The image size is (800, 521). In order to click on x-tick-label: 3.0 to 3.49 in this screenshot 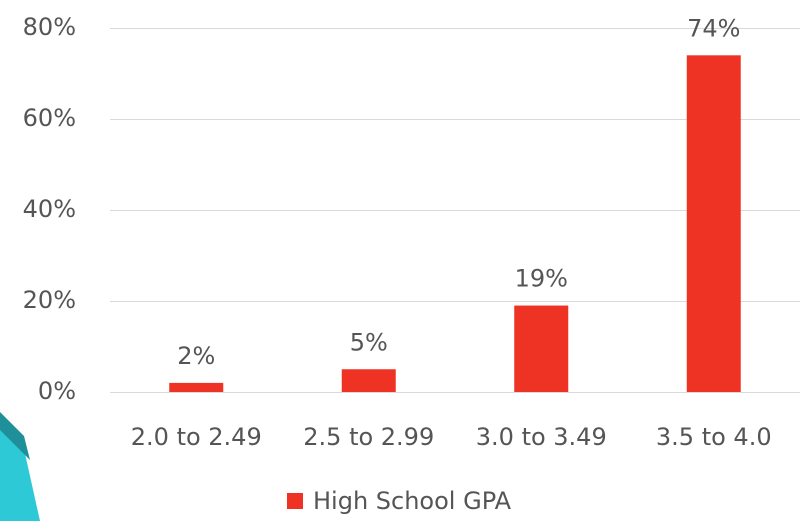, I will do `click(541, 437)`.